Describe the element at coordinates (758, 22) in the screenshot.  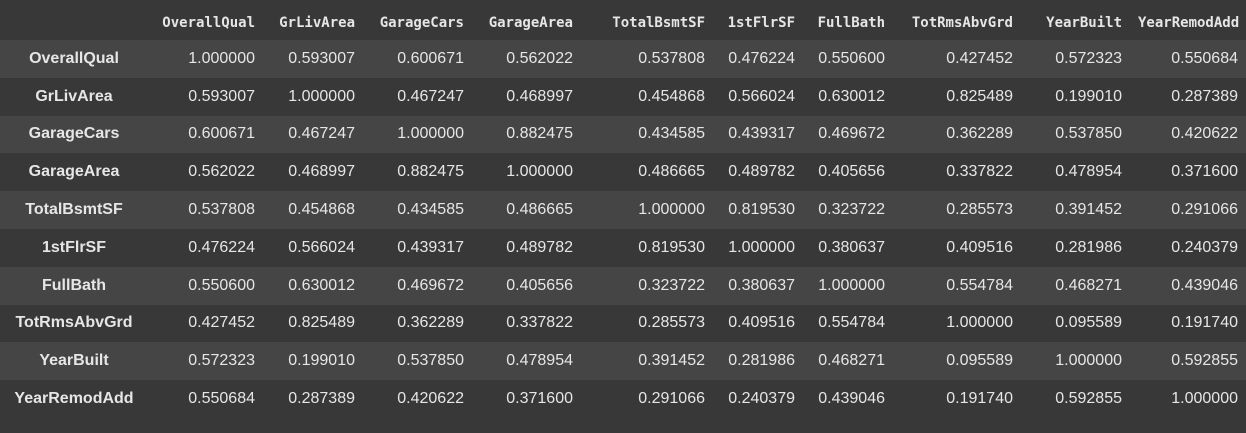
I see `column-header: 1stFlrSF` at that location.